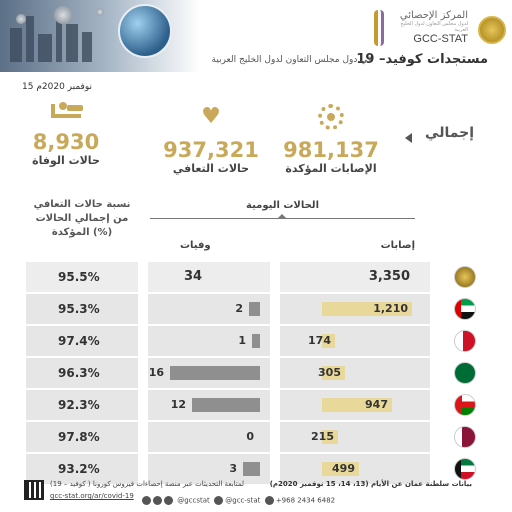 The width and height of the screenshot is (512, 512). Describe the element at coordinates (219, 500) in the screenshot. I see `youtube-icon` at that location.